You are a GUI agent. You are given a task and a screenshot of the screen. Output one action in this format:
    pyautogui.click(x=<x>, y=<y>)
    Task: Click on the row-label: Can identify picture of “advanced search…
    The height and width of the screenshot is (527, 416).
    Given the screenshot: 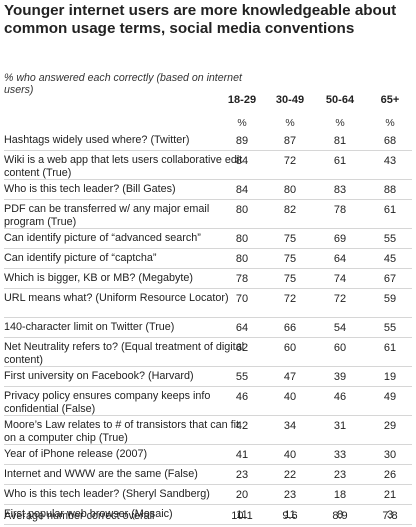 What is the action you would take?
    pyautogui.click(x=102, y=238)
    